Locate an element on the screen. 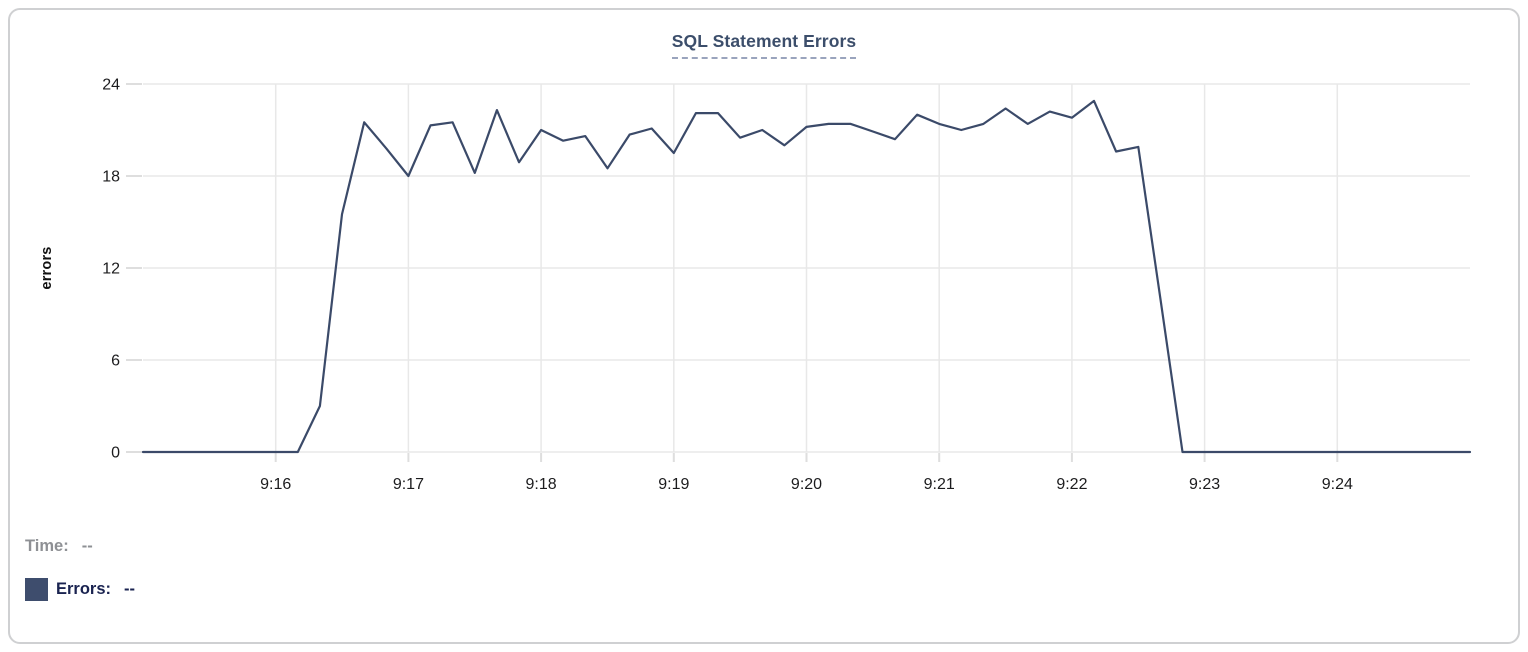 The height and width of the screenshot is (652, 1528). x-tick-label: 9:21 is located at coordinates (939, 484).